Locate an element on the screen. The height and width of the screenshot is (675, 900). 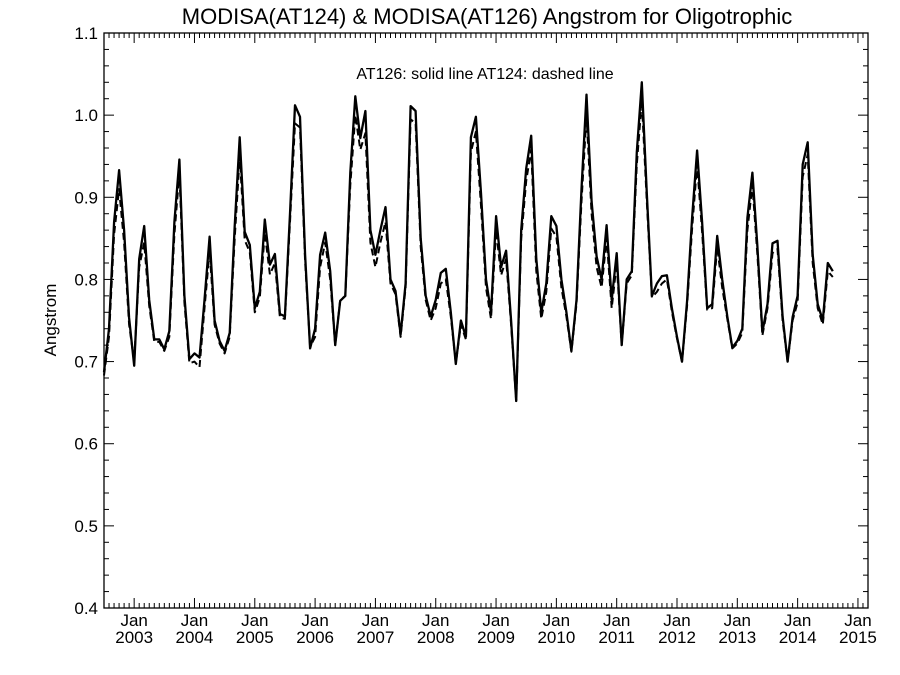
x-tick-label-year: 2014 is located at coordinates (798, 637).